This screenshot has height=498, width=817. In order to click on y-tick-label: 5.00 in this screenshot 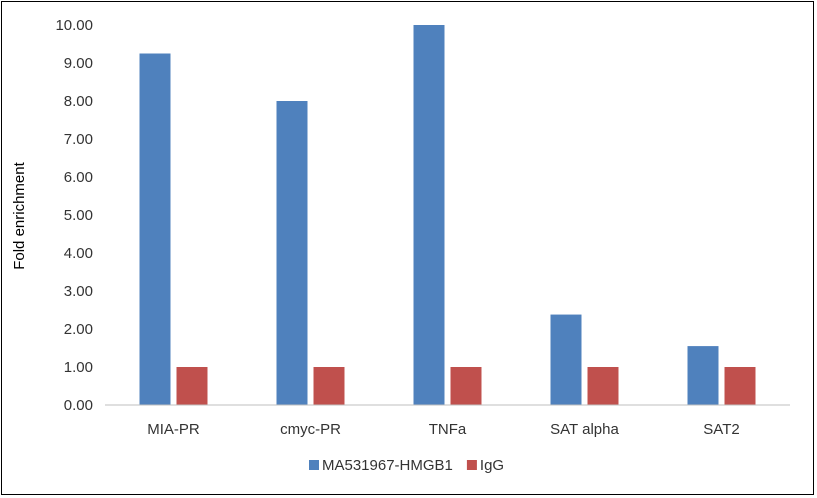, I will do `click(78, 215)`.